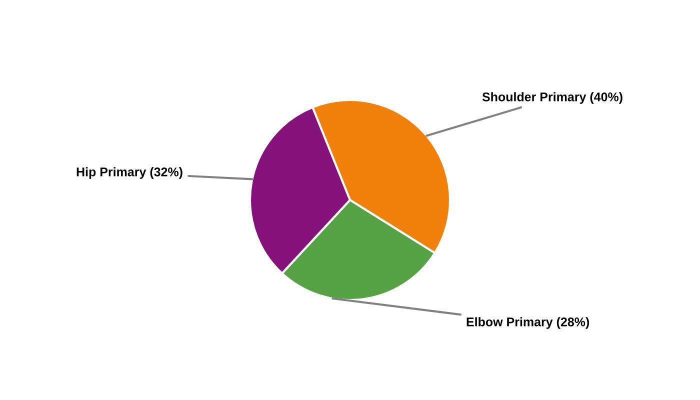 This screenshot has height=400, width=700. What do you see at coordinates (129, 173) in the screenshot?
I see `slice-label: Hip Primary (32%)` at bounding box center [129, 173].